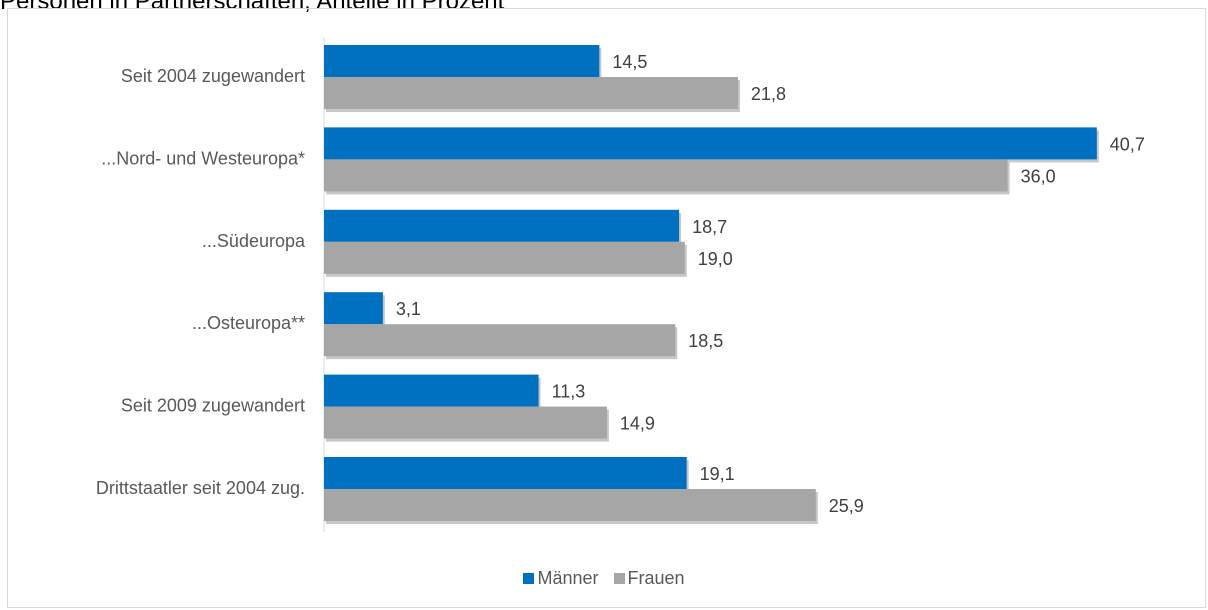  I want to click on category-label: Drittstaatler seit 2004 zug., so click(200, 488).